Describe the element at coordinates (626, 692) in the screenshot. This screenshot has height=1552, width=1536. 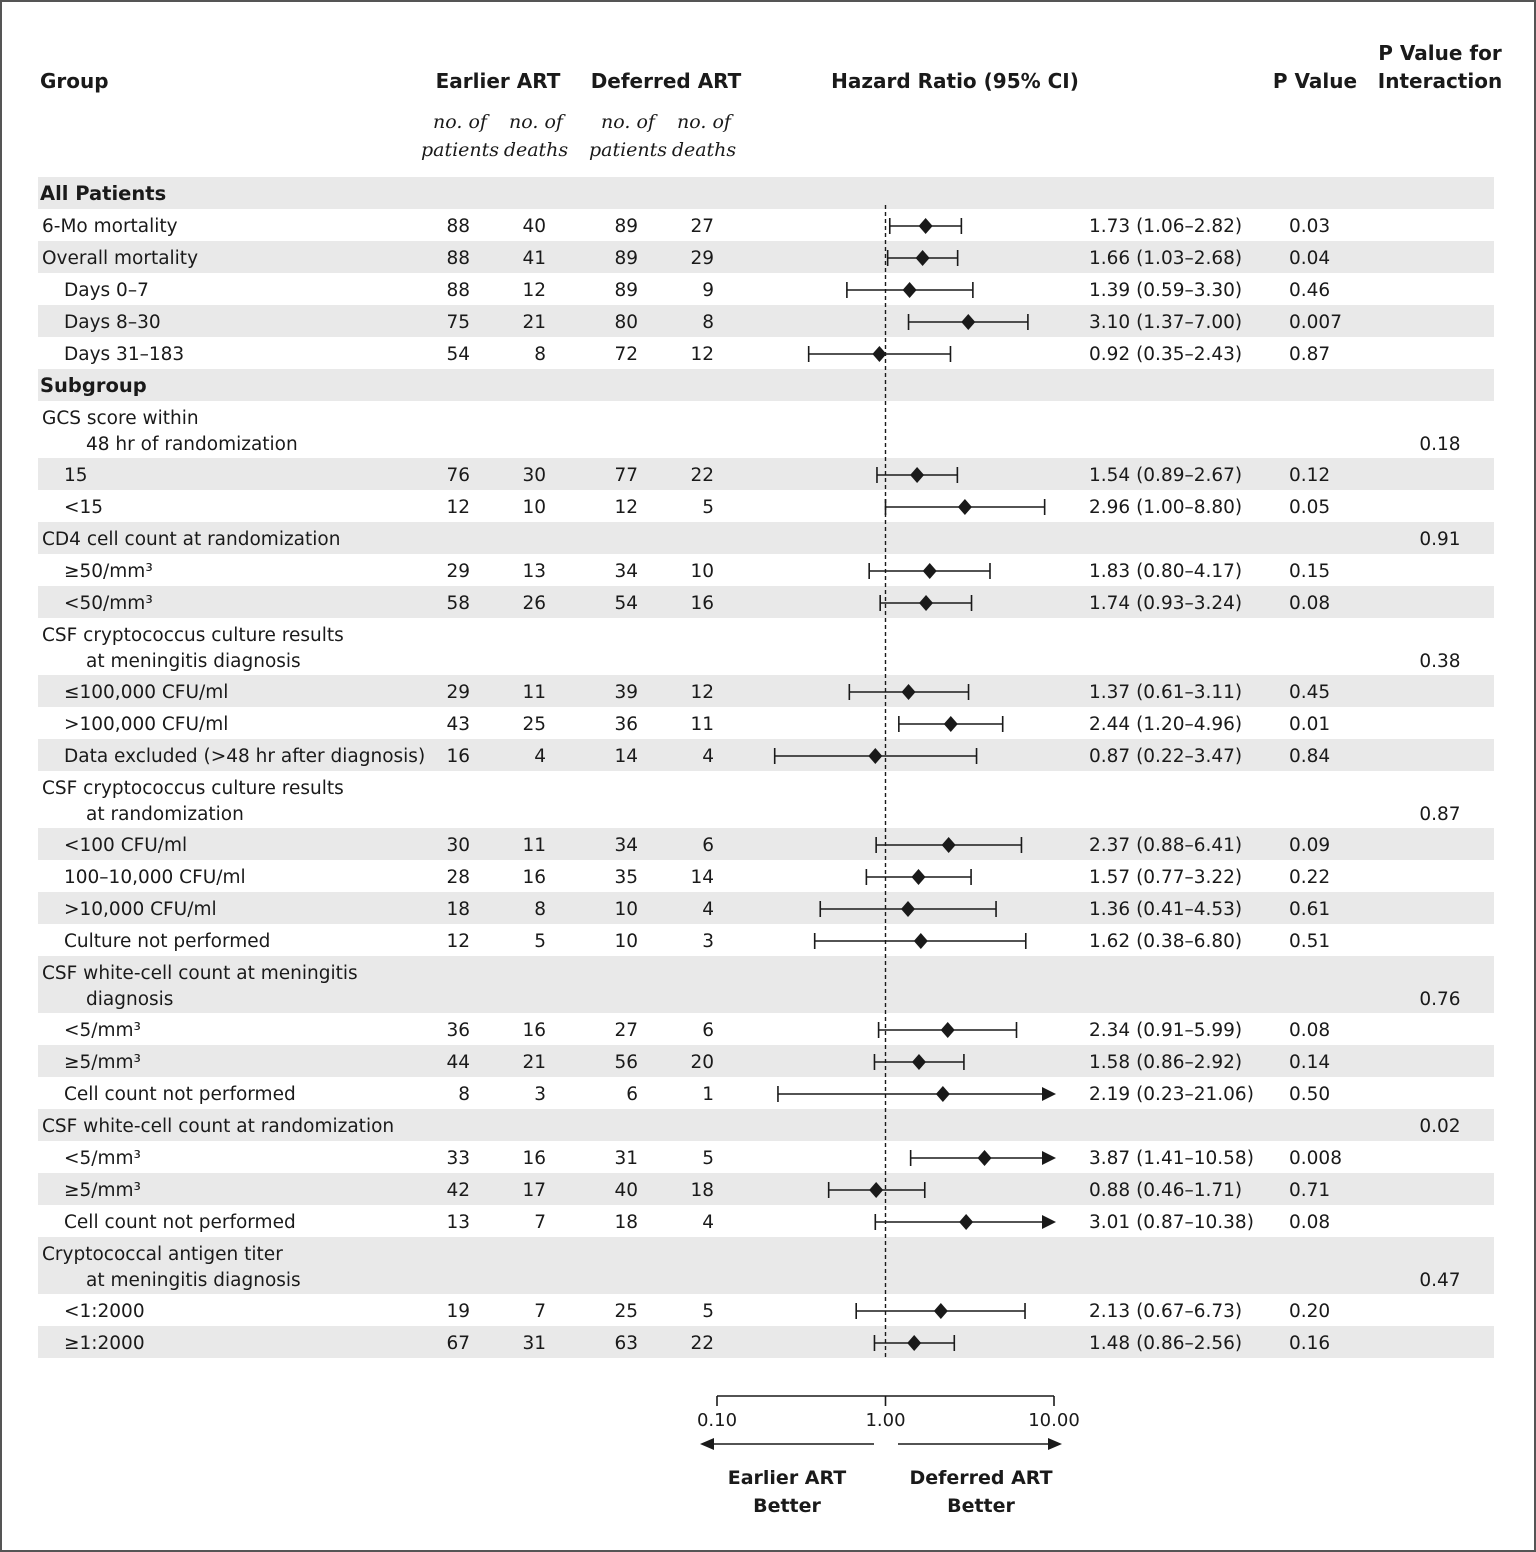
I see `deferred-patients: 39` at that location.